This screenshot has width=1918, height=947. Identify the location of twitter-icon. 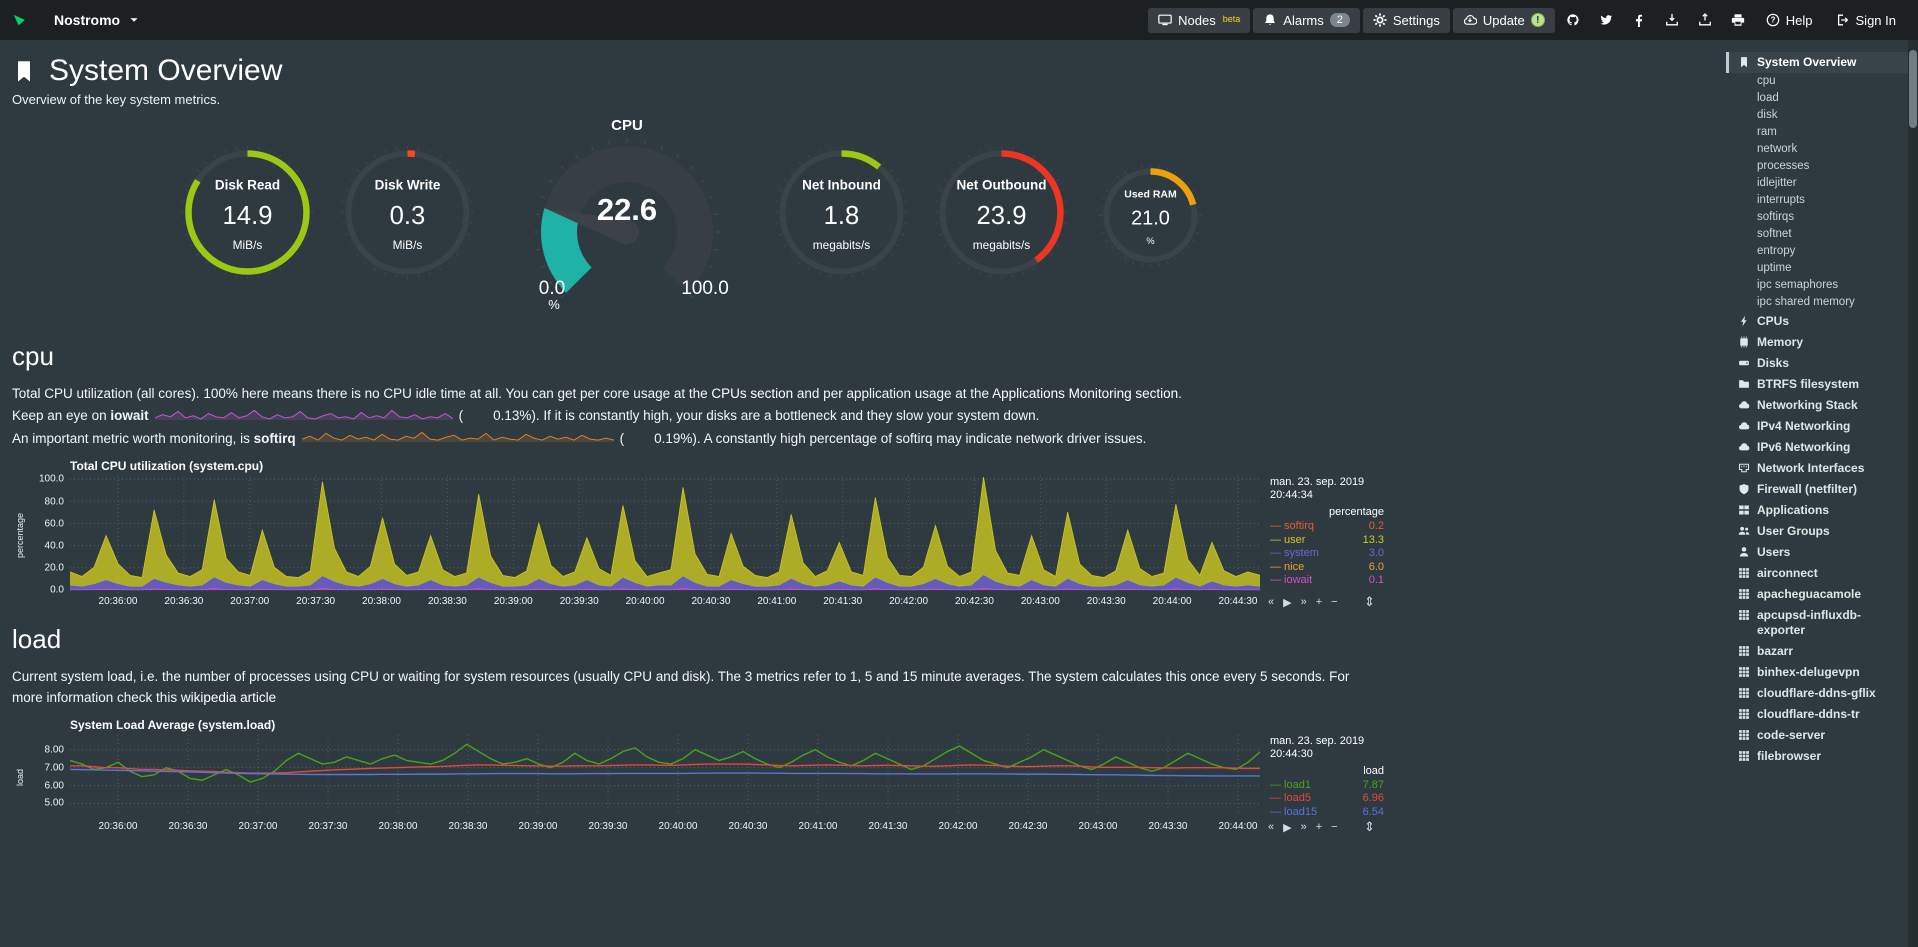
(1606, 20).